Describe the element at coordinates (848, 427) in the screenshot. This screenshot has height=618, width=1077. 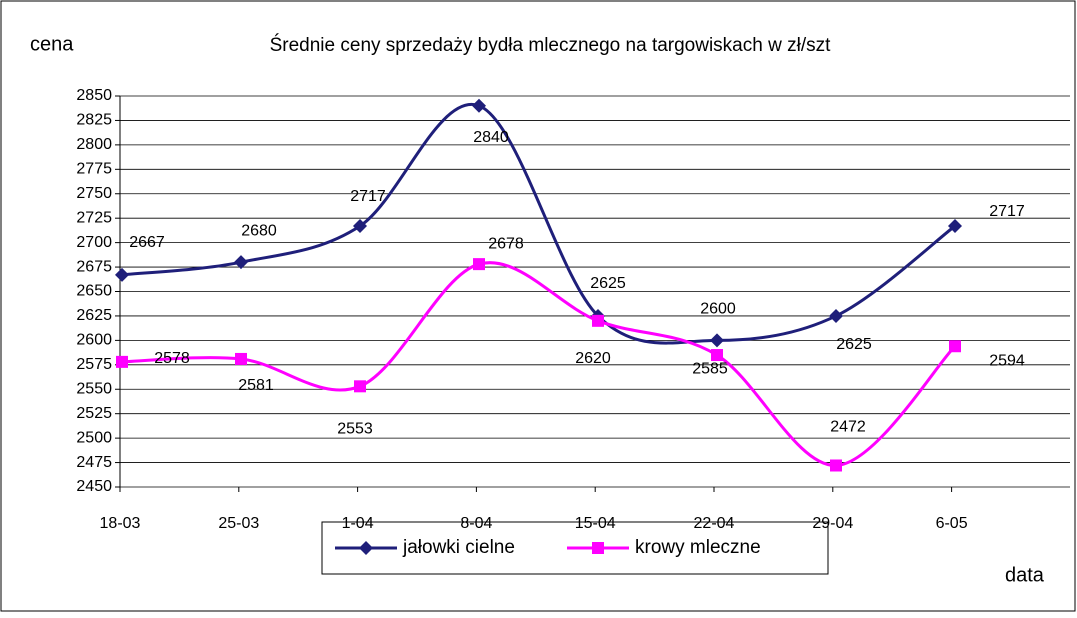
I see `data-label: 2472` at that location.